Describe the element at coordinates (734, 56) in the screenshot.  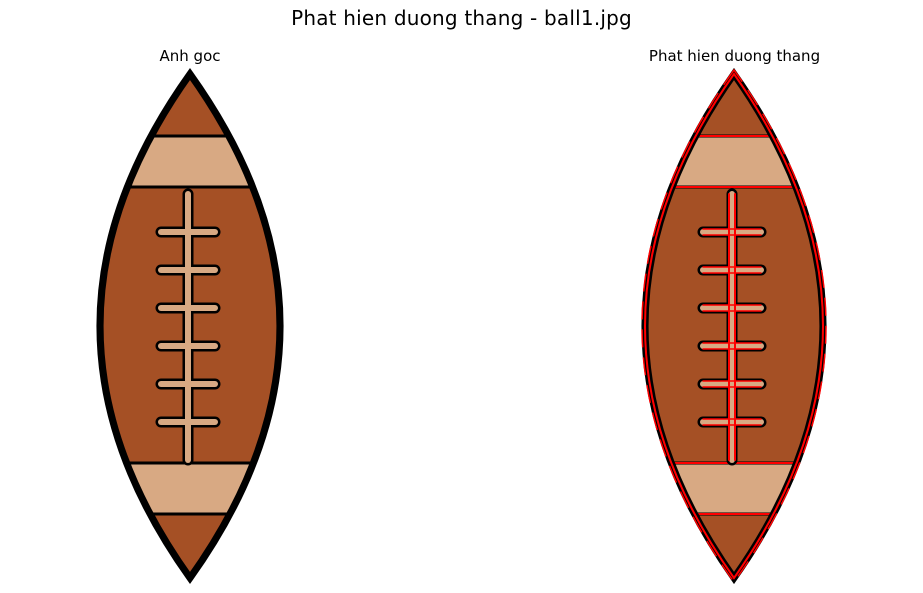
I see `panel-title-line-detection: Phat hien duong thang` at that location.